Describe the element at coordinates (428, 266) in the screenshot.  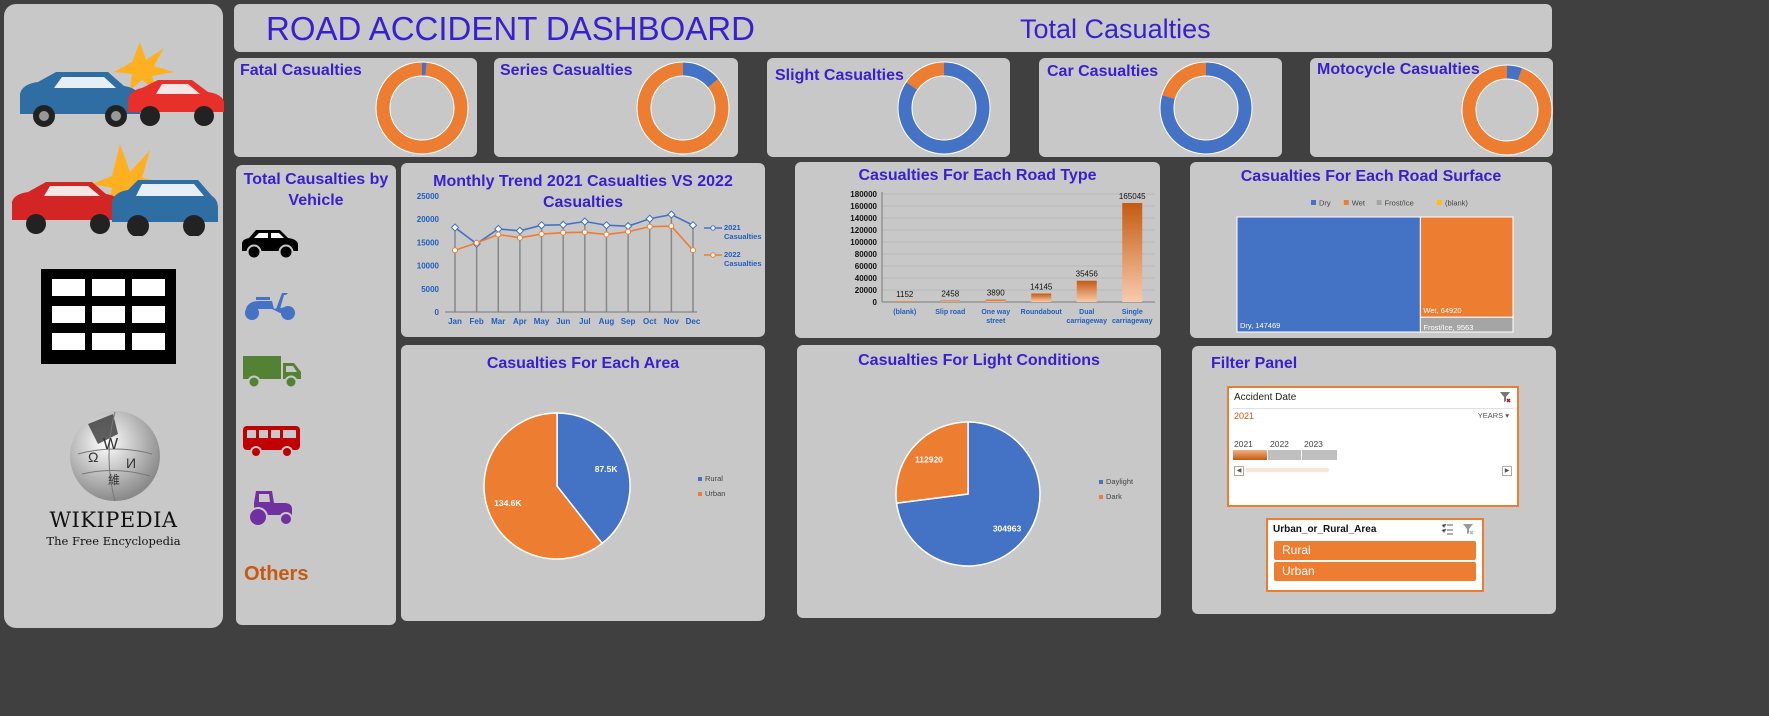
I see `y-tick-label: 10000` at that location.